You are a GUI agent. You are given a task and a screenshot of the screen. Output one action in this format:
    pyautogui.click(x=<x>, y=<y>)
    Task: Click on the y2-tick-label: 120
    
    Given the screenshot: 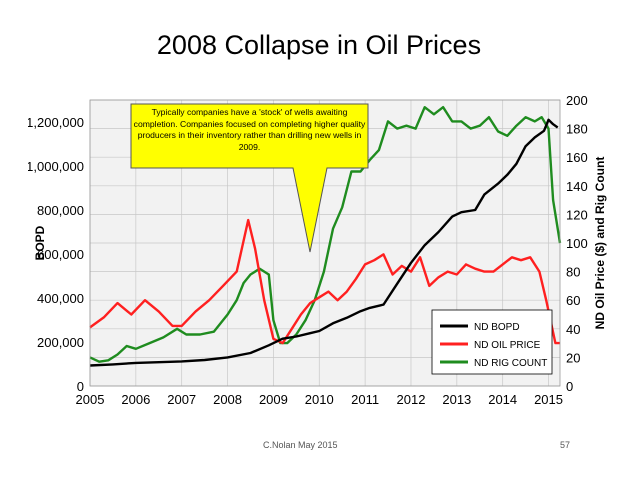 What is the action you would take?
    pyautogui.click(x=577, y=214)
    